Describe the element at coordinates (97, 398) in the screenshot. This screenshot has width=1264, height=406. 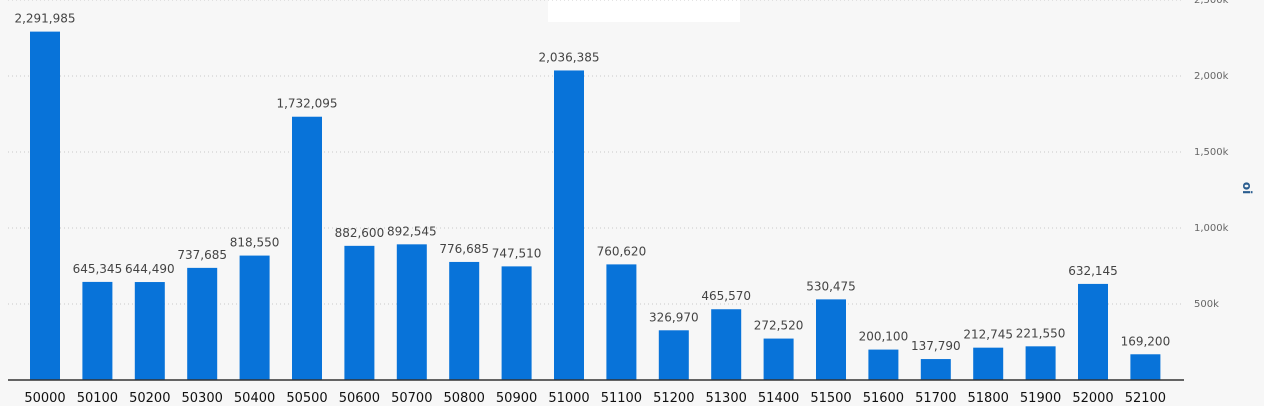
I see `x-tick-label: 50100` at that location.